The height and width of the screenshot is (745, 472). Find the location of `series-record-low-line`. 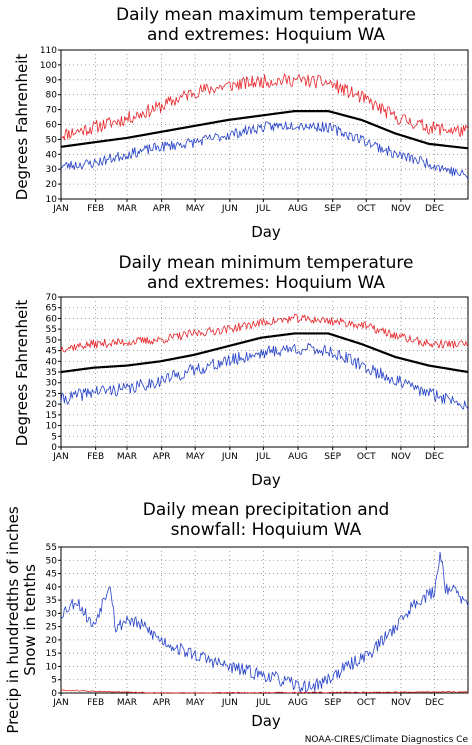

series-record-low-line is located at coordinates (264, 150).